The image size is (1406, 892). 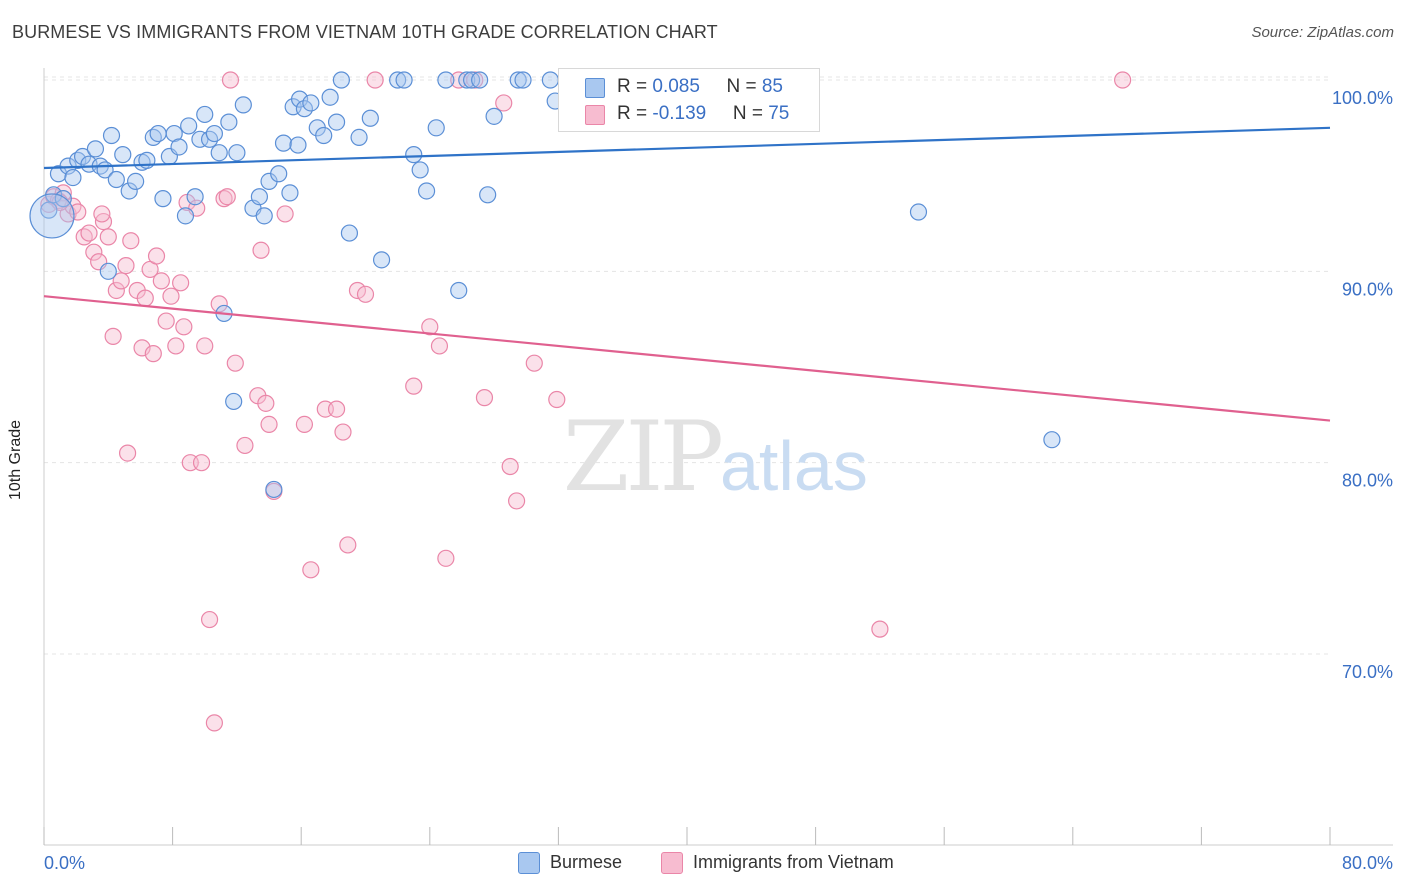 What do you see at coordinates (570, 863) in the screenshot?
I see `bottom-legend-burmese: Burmese` at bounding box center [570, 863].